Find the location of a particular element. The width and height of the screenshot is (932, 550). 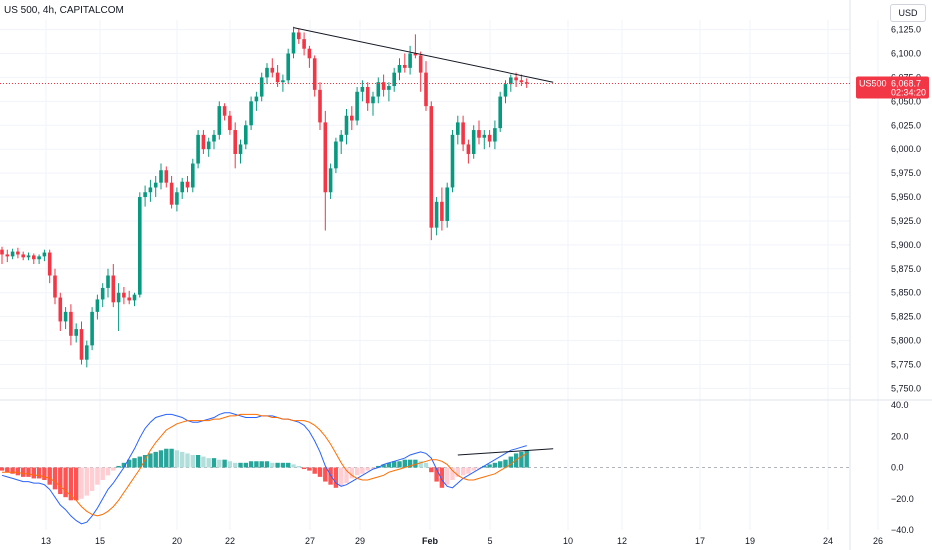

price-label-price: 6,068.7 is located at coordinates (906, 83).